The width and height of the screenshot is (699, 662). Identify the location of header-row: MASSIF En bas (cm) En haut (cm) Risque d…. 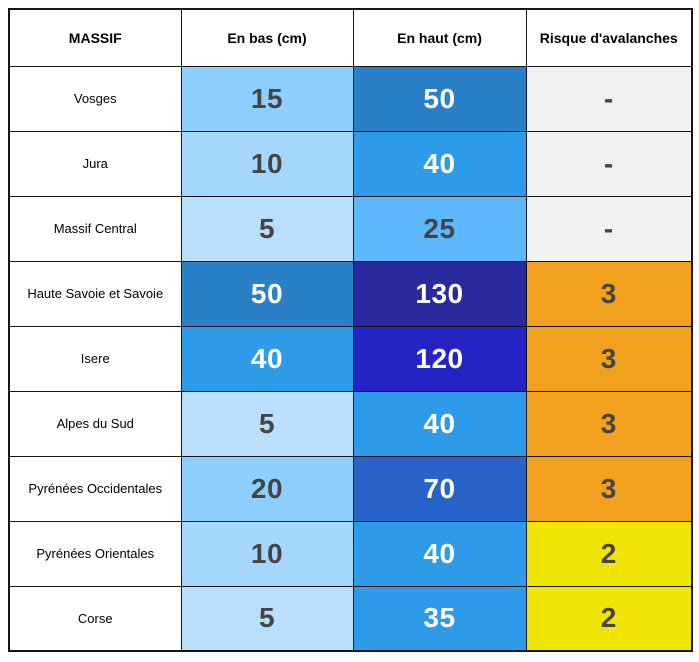
(350, 37).